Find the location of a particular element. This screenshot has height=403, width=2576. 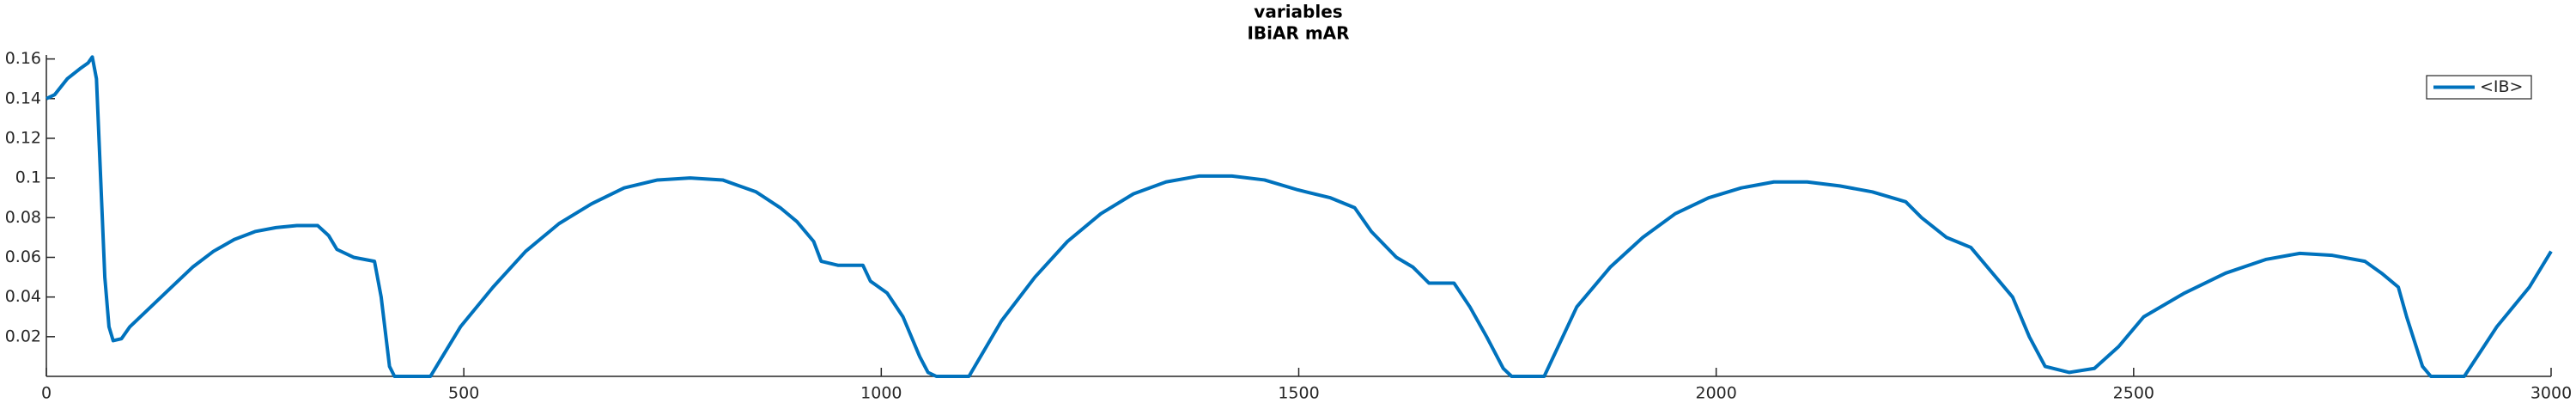

y-tick-label: 0.1 is located at coordinates (28, 177).